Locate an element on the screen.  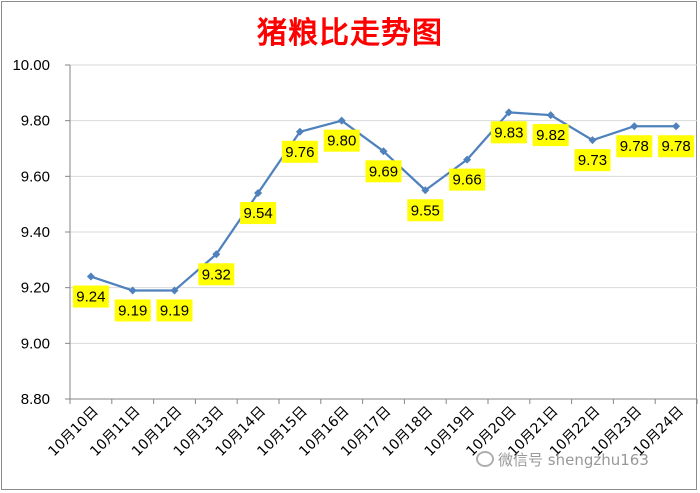
watermark-text: 微信号 shengzhu163 is located at coordinates (573, 460).